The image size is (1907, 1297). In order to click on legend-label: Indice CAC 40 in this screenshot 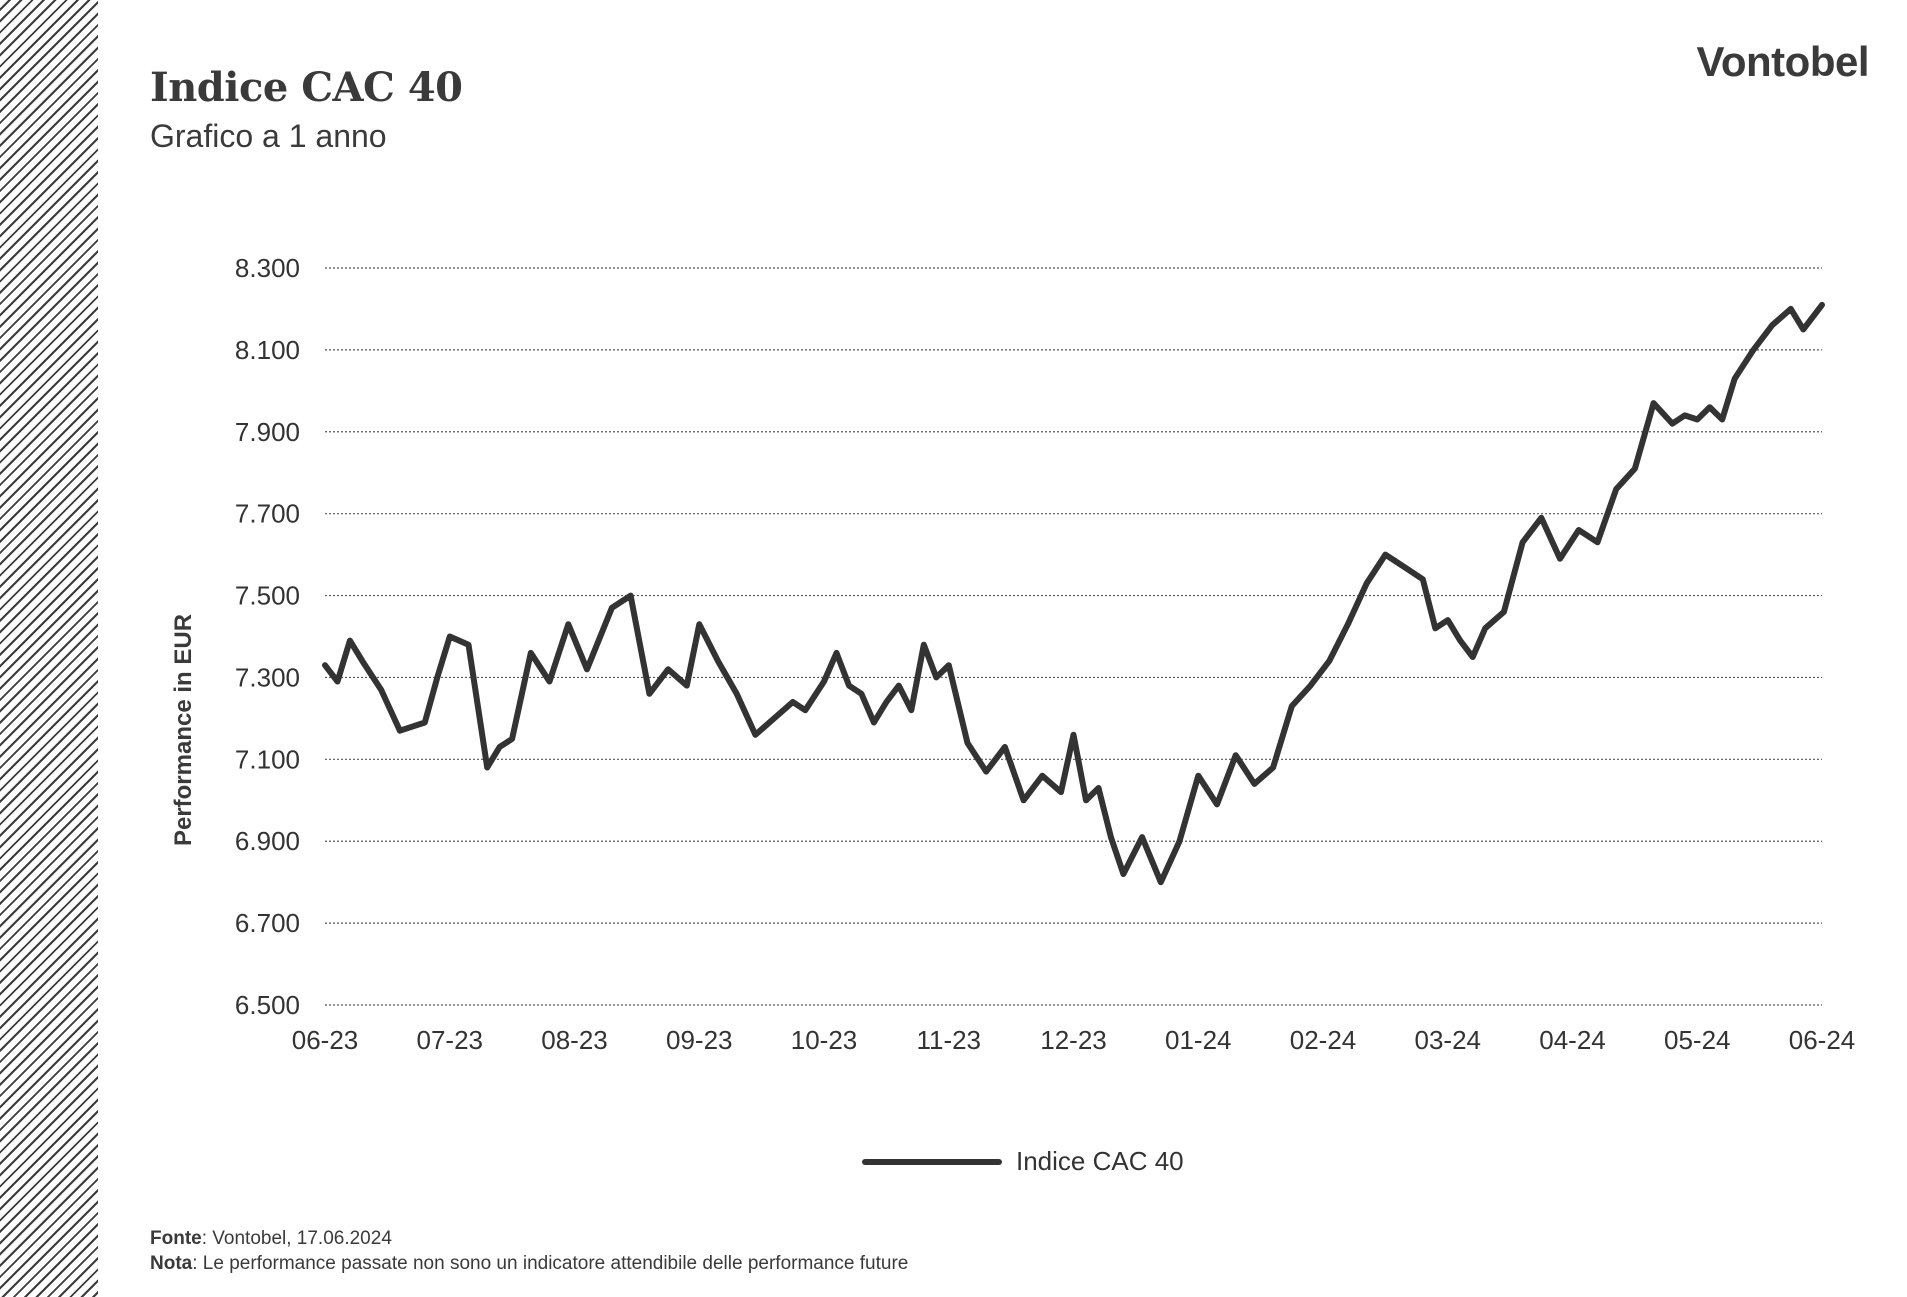, I will do `click(1100, 1161)`.